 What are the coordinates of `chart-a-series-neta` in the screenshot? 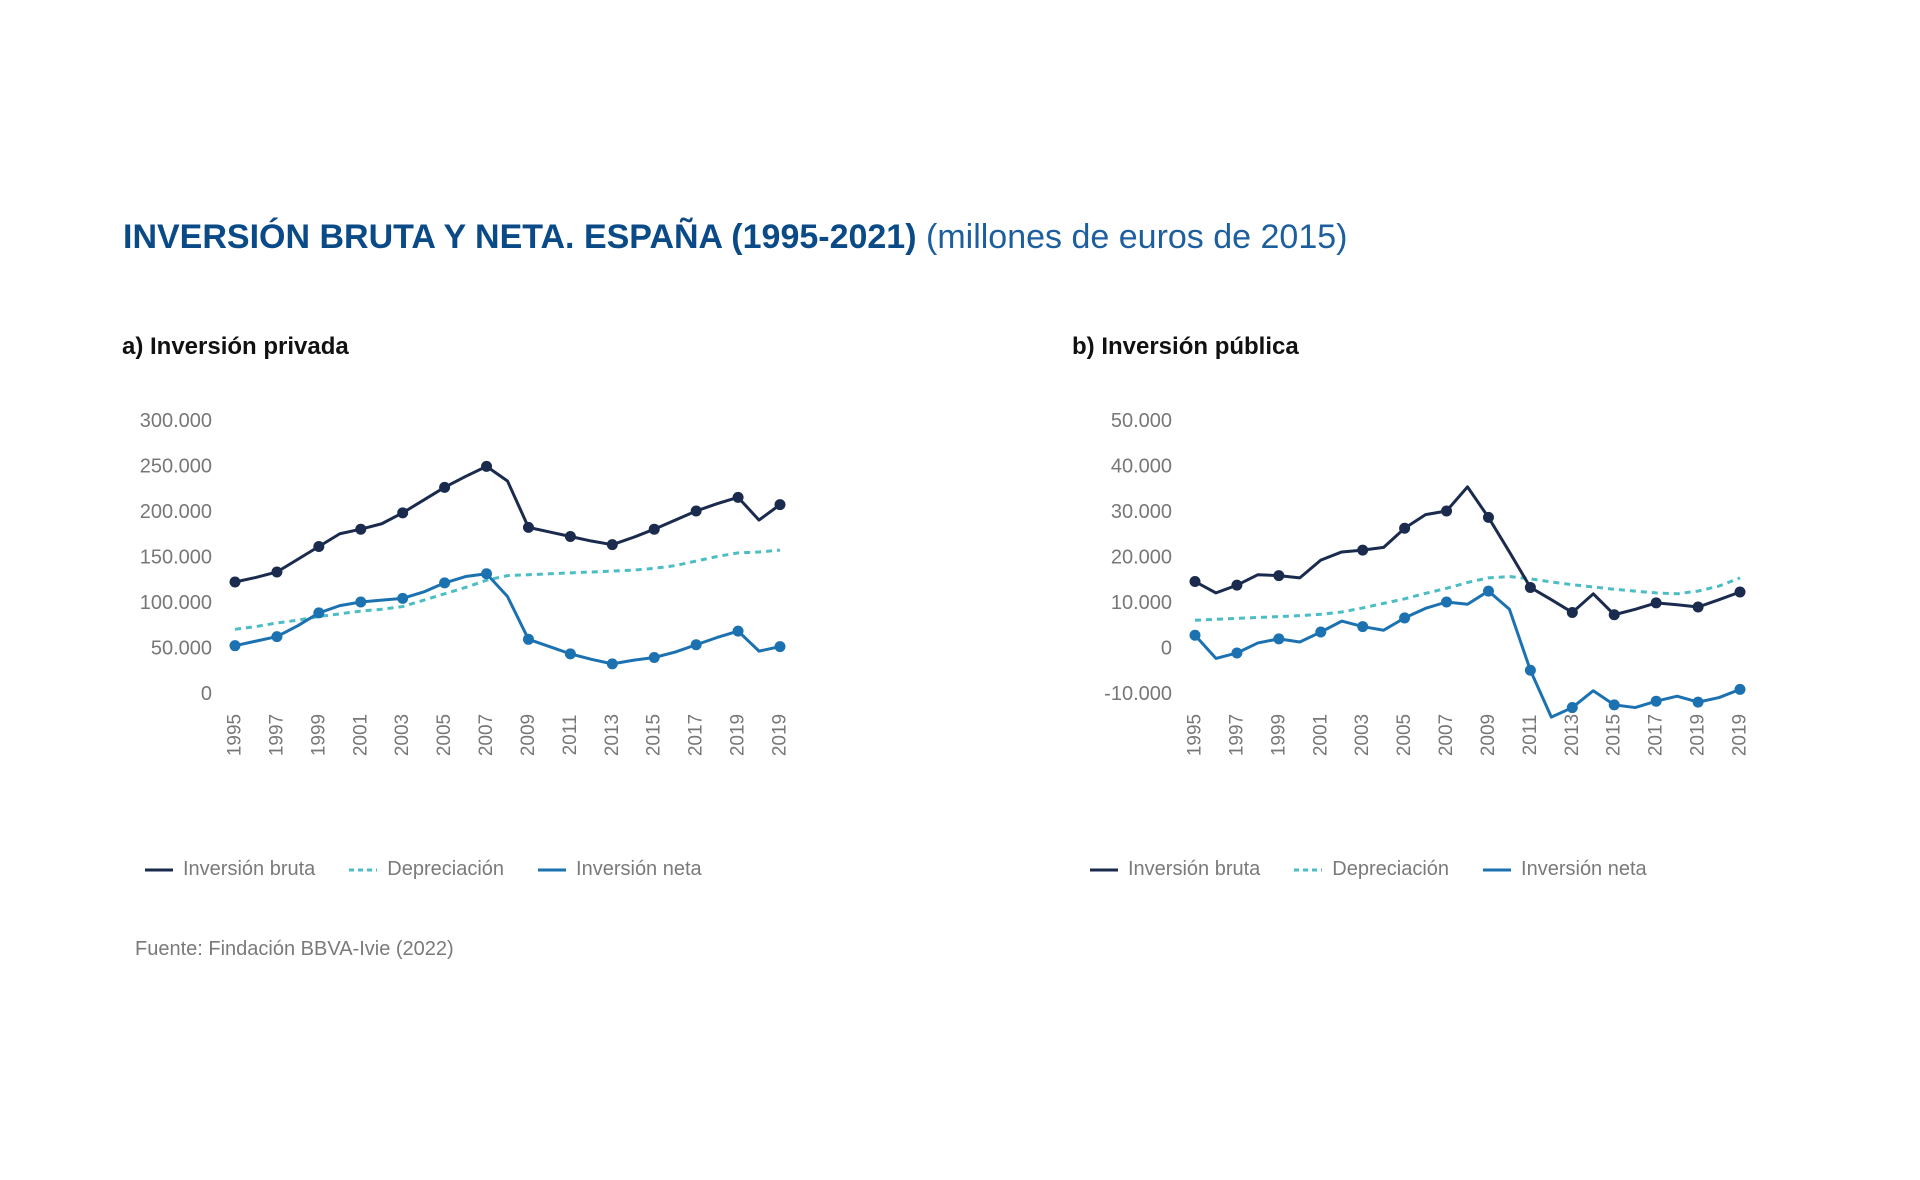 It's located at (507, 619).